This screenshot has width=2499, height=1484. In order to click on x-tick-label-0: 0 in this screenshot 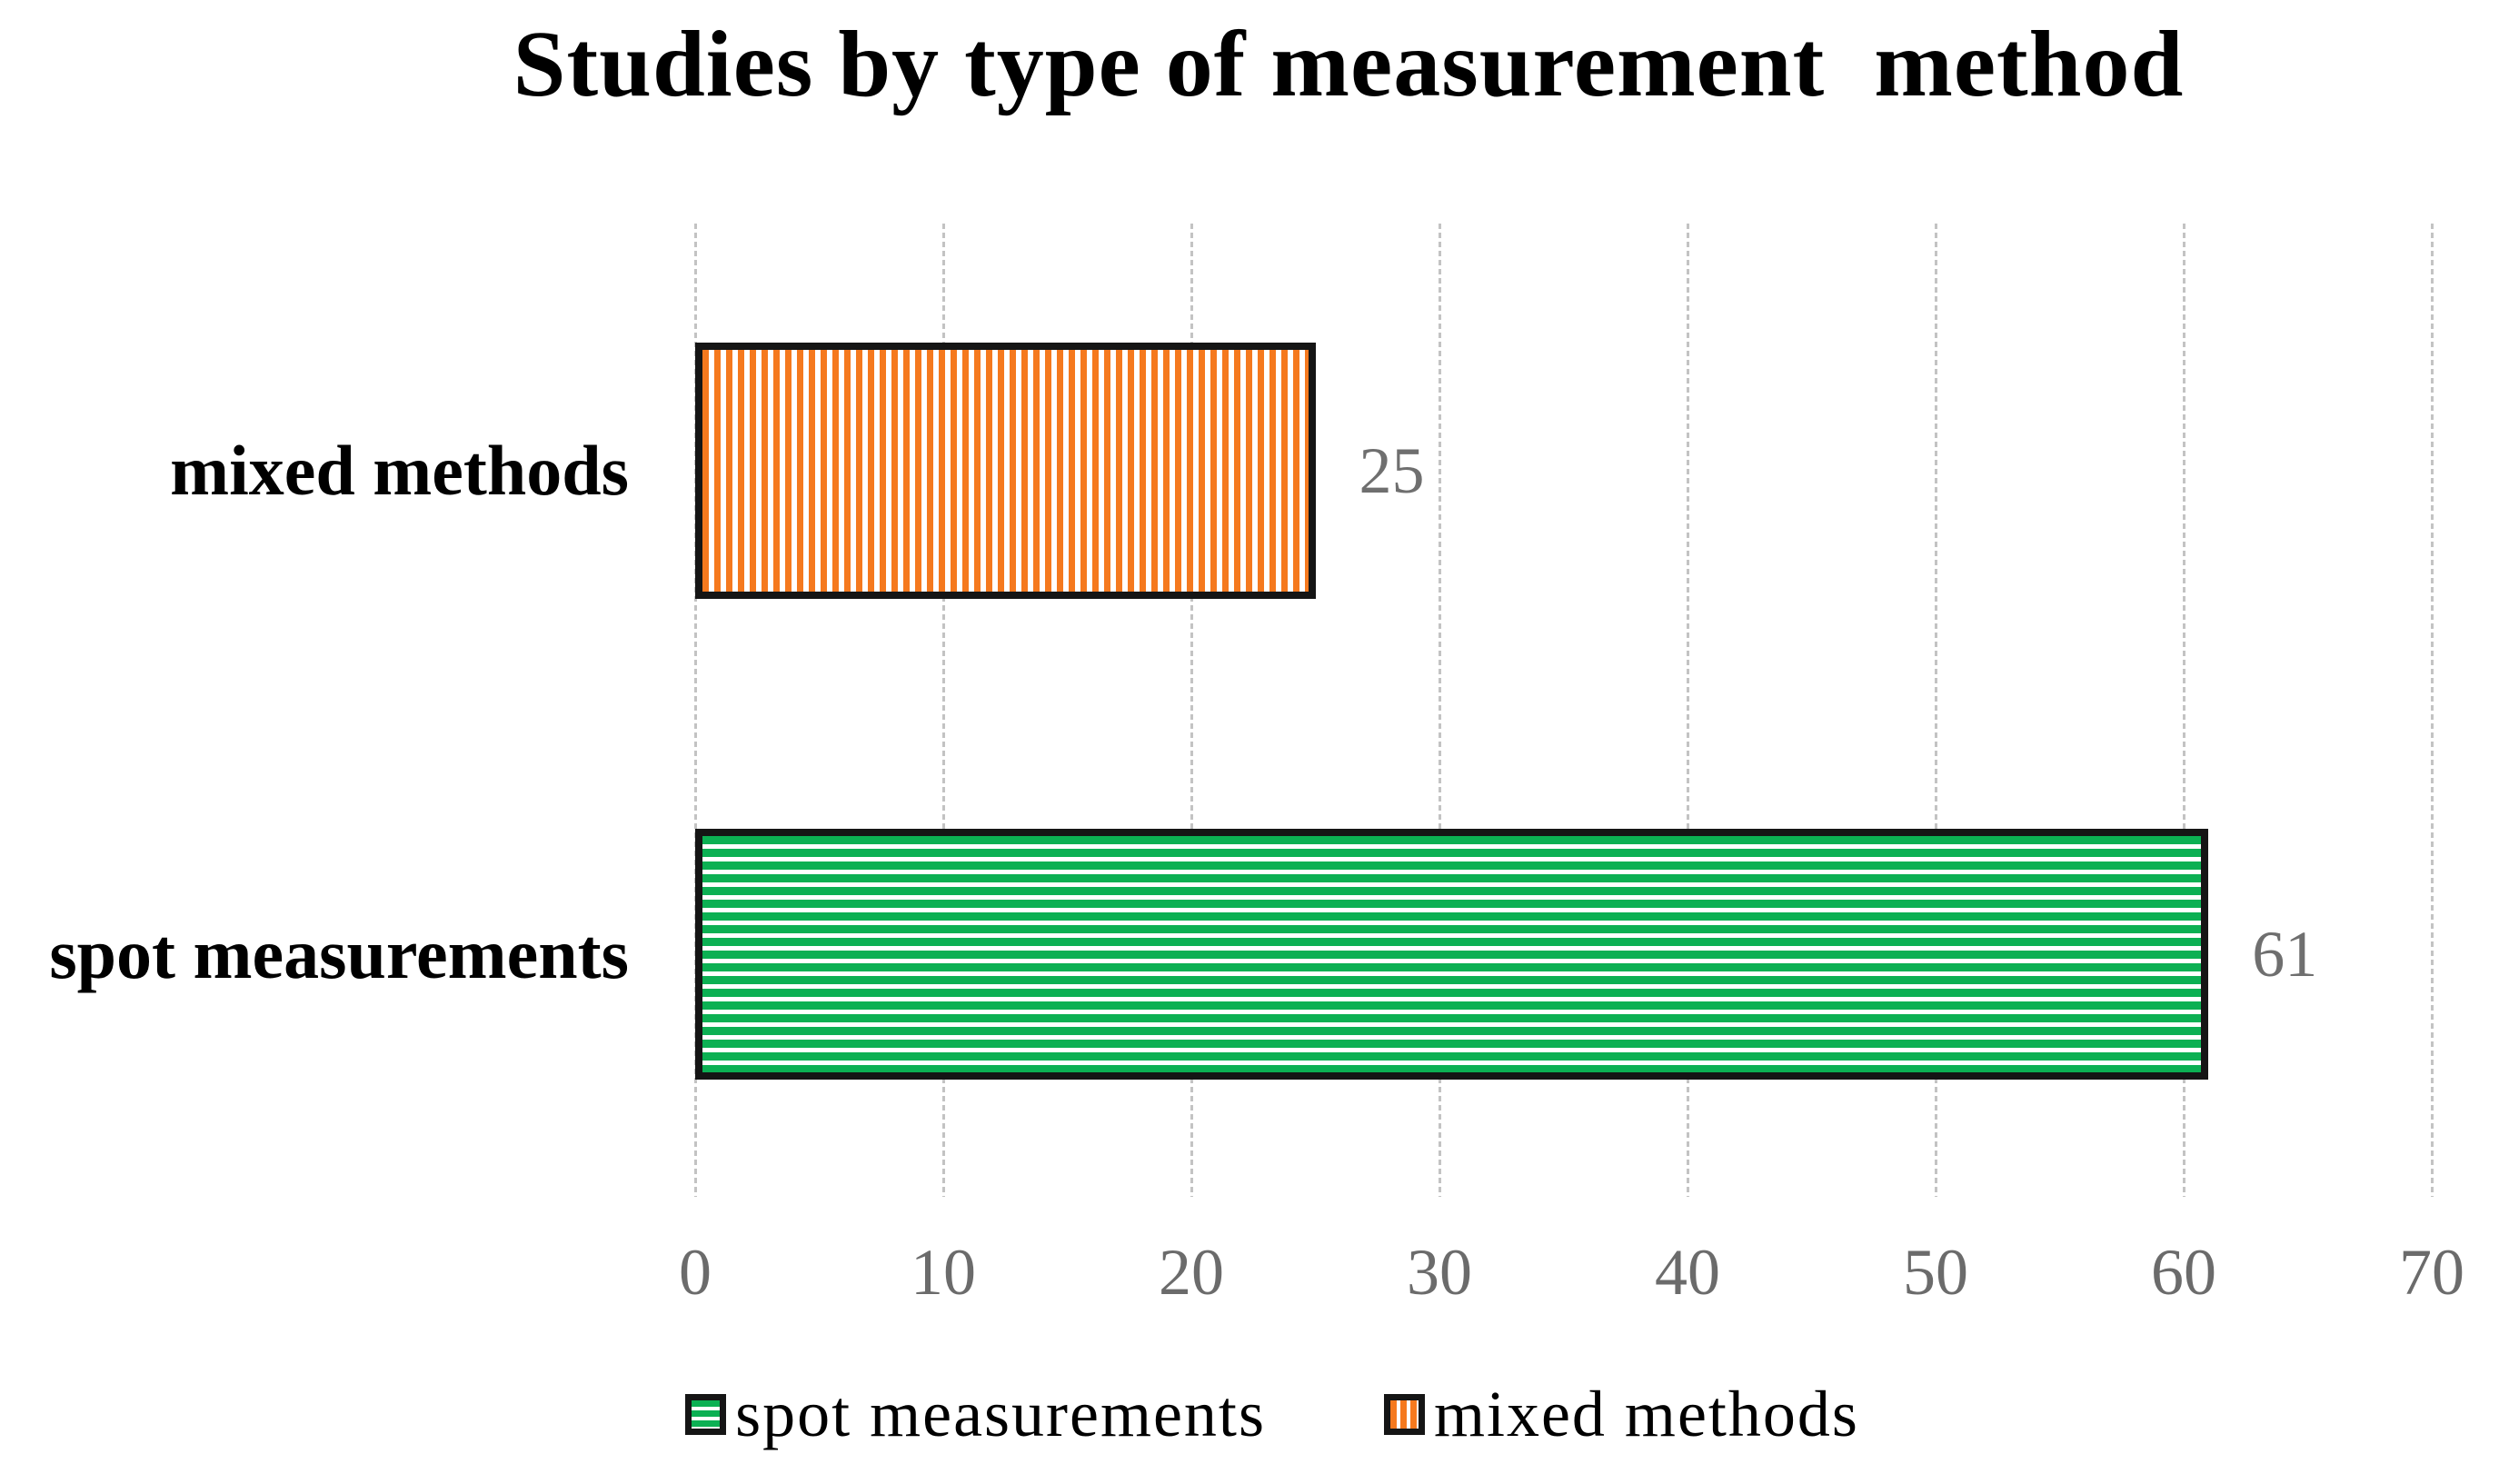, I will do `click(695, 1272)`.